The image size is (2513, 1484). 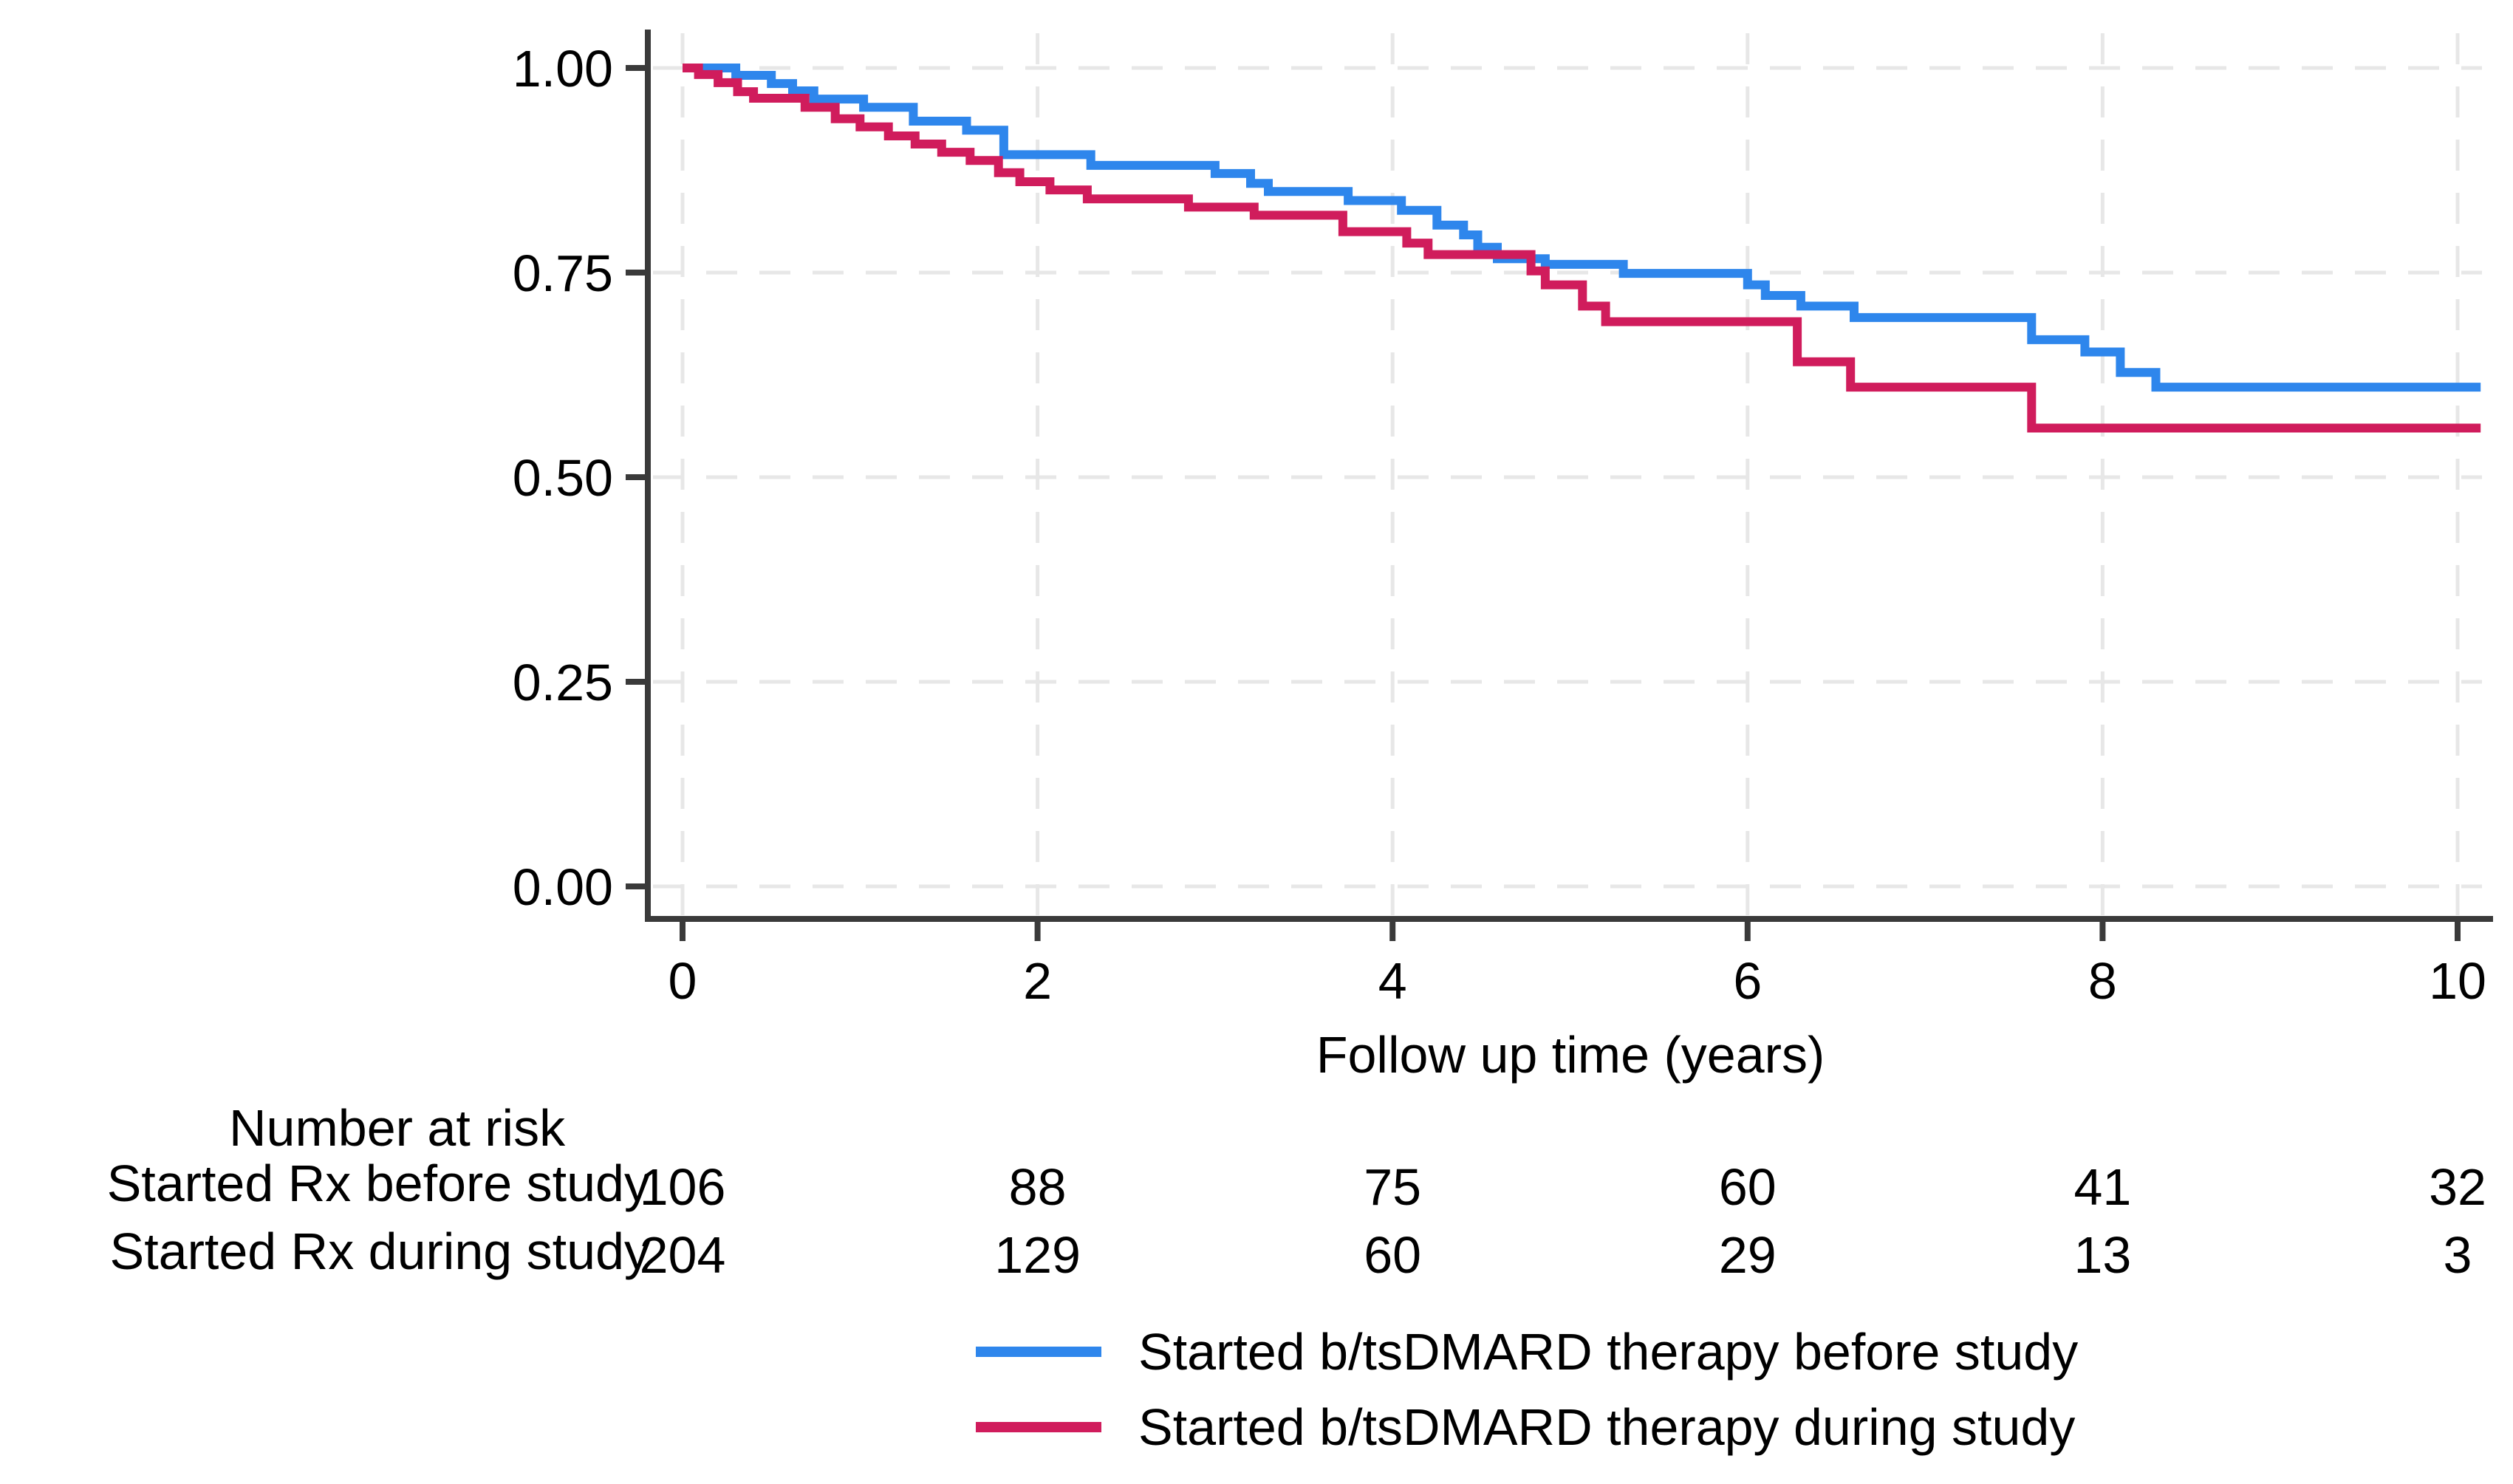 I want to click on risk-count: 106, so click(x=683, y=1187).